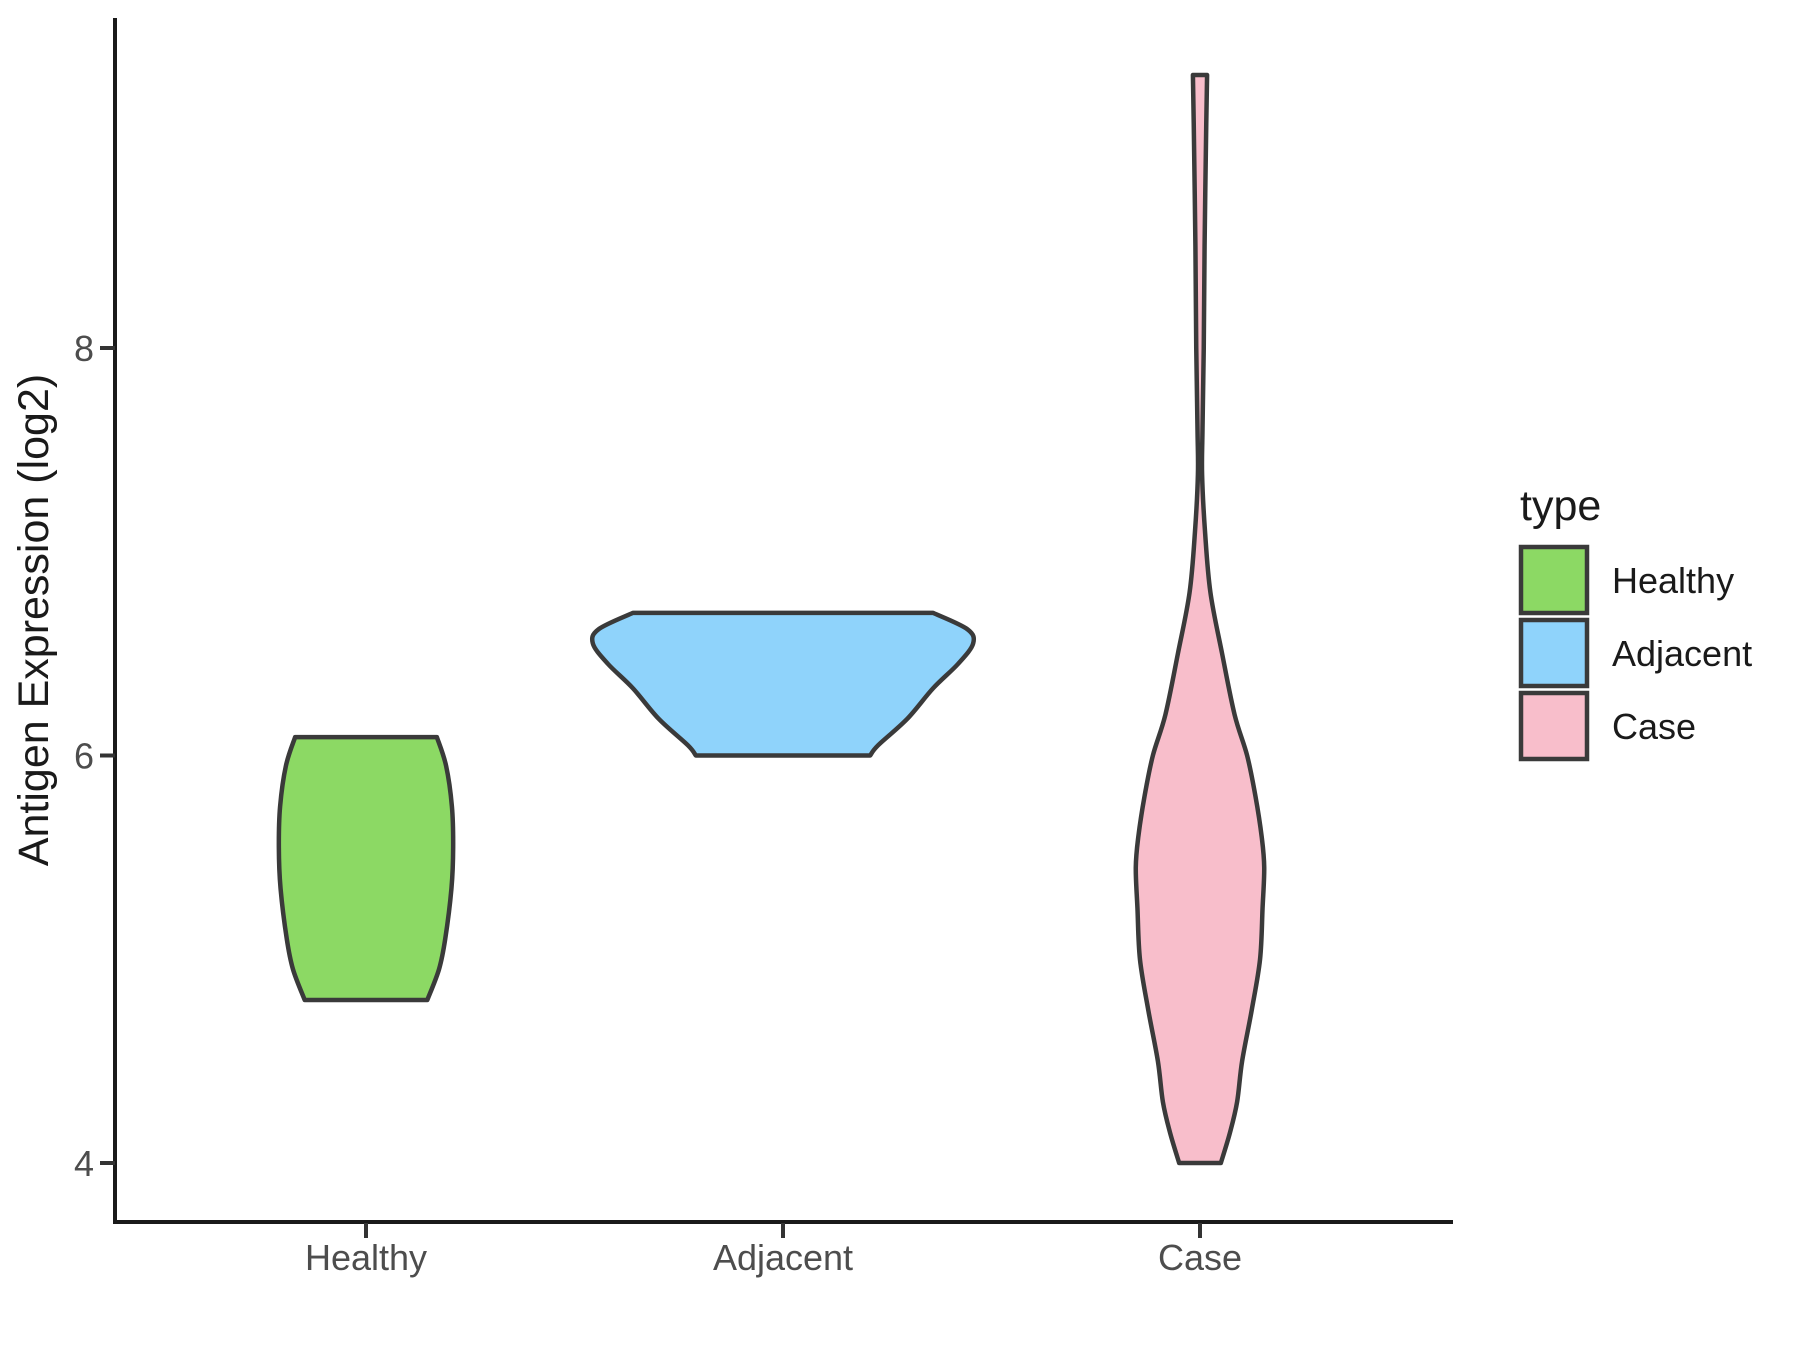 Image resolution: width=1800 pixels, height=1350 pixels. What do you see at coordinates (84, 348) in the screenshot?
I see `y-tick-label-8: 8` at bounding box center [84, 348].